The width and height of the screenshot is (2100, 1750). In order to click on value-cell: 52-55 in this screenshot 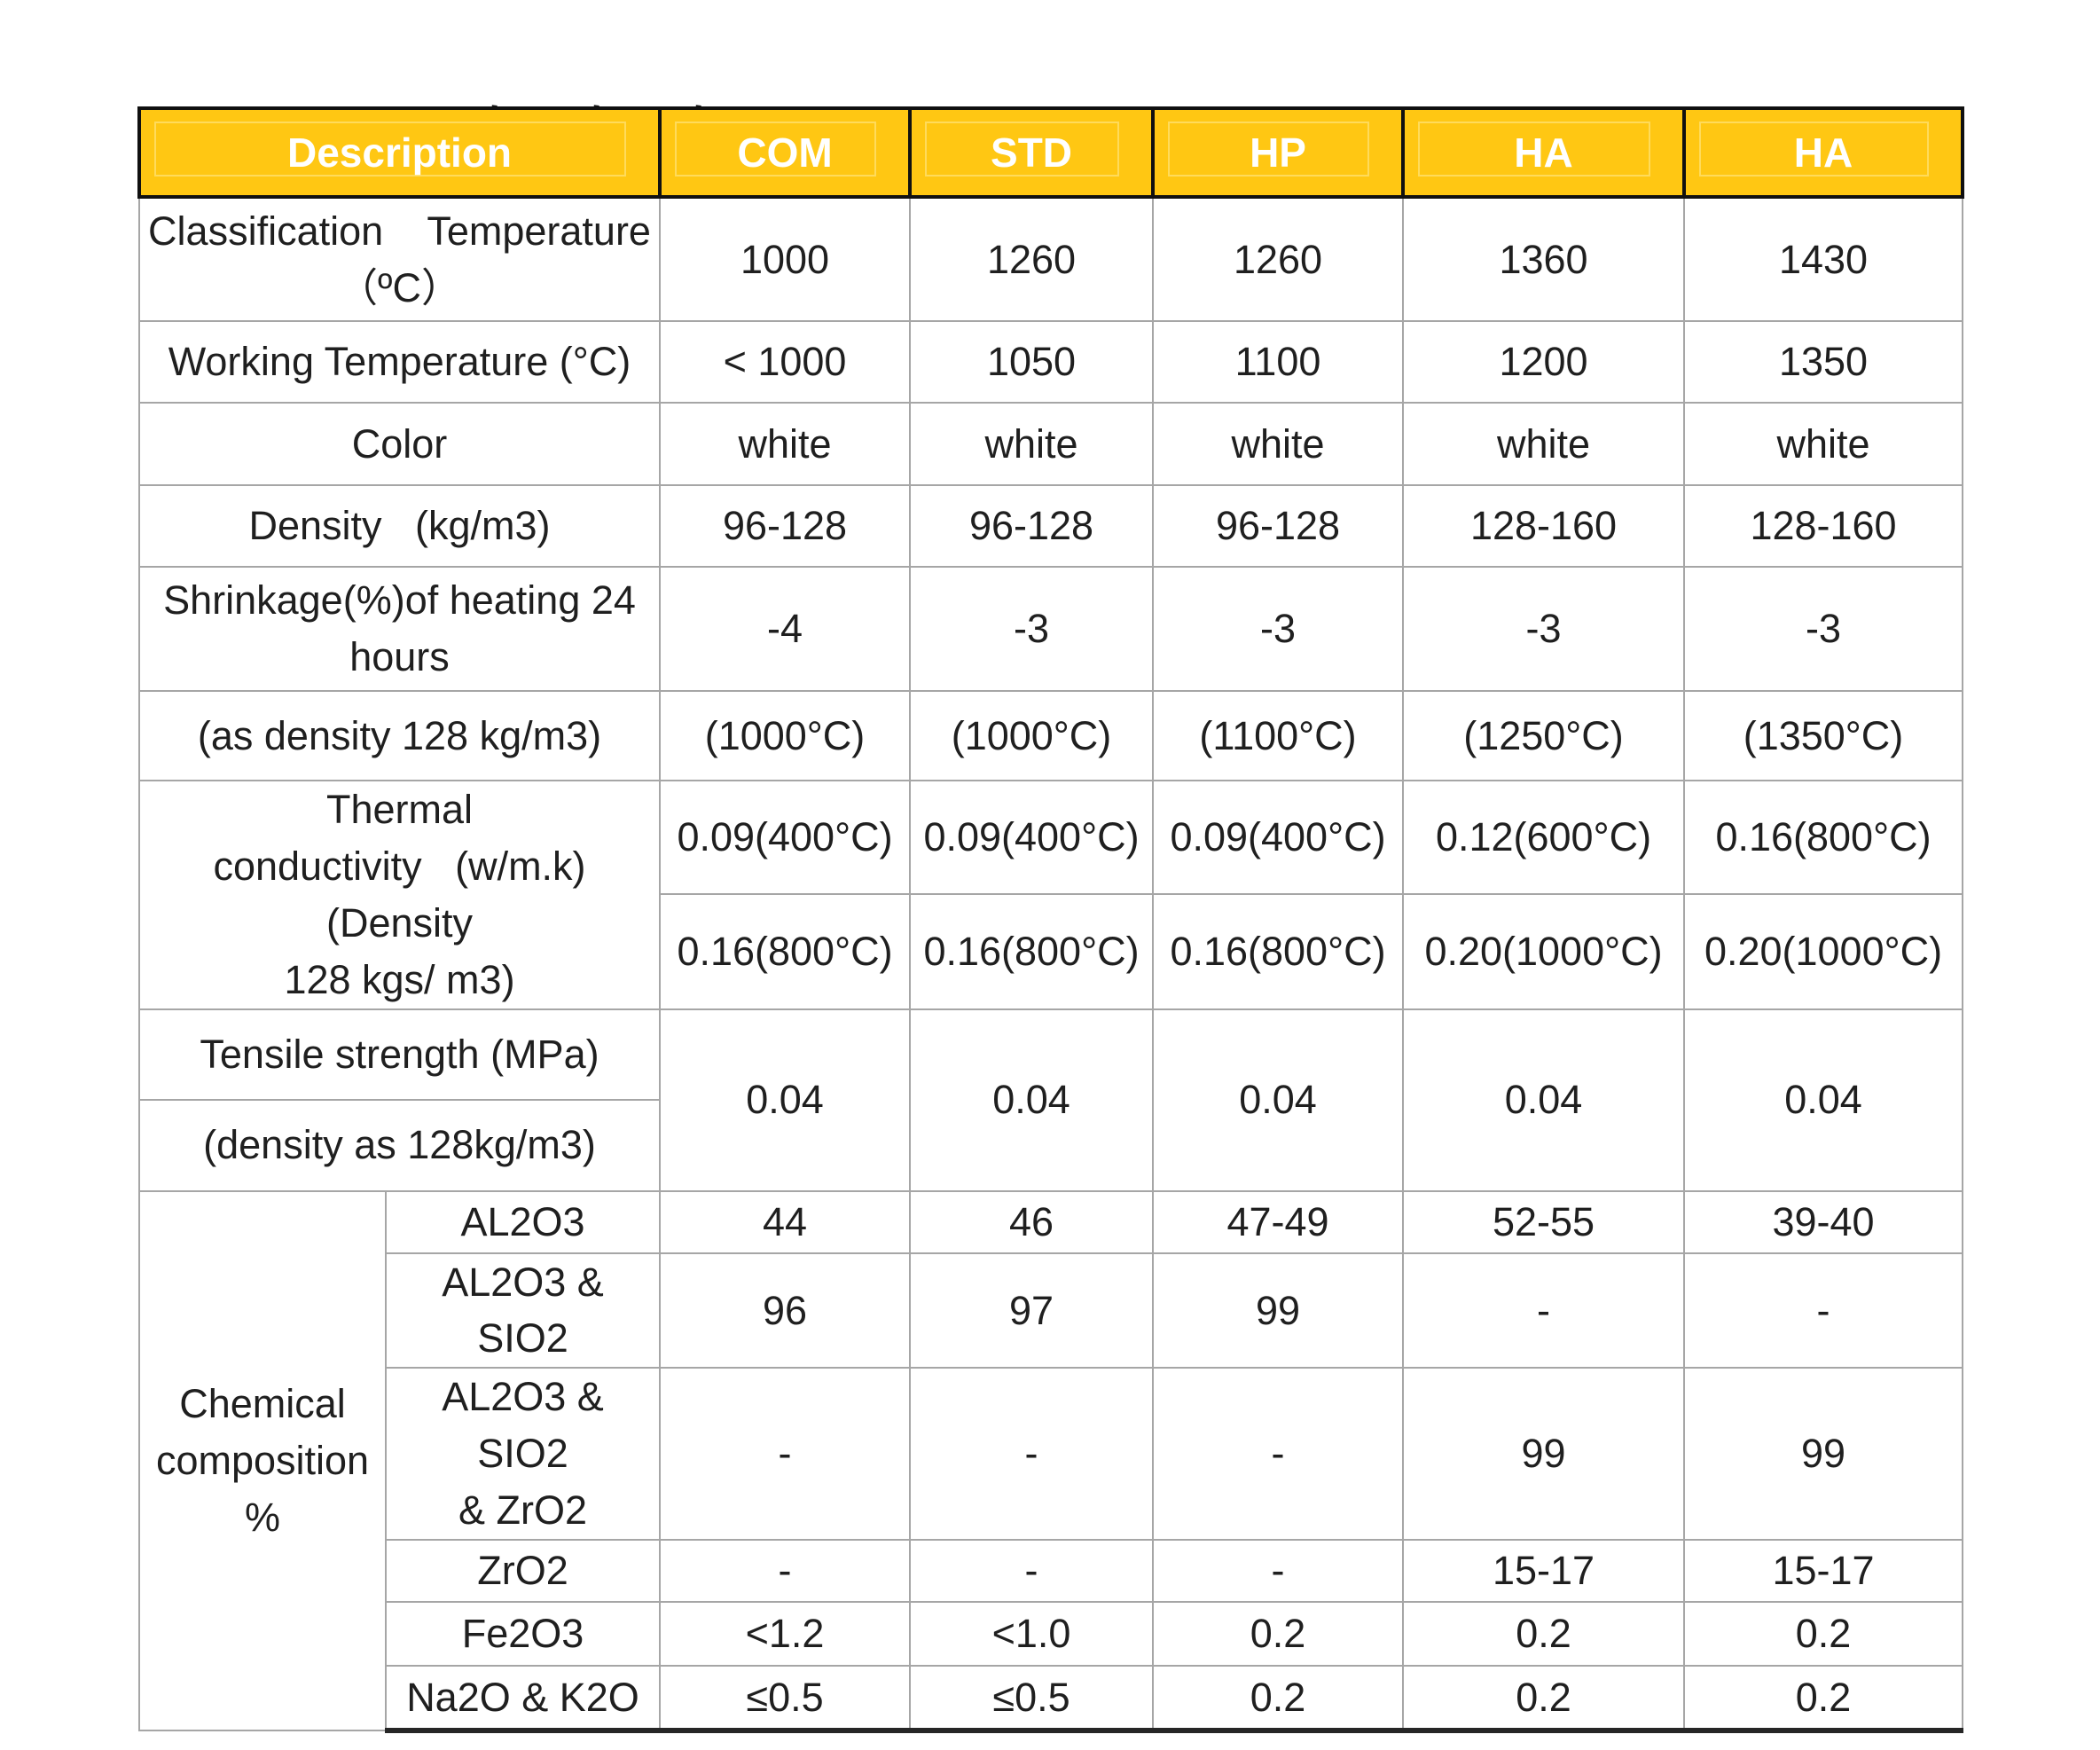, I will do `click(1544, 1221)`.